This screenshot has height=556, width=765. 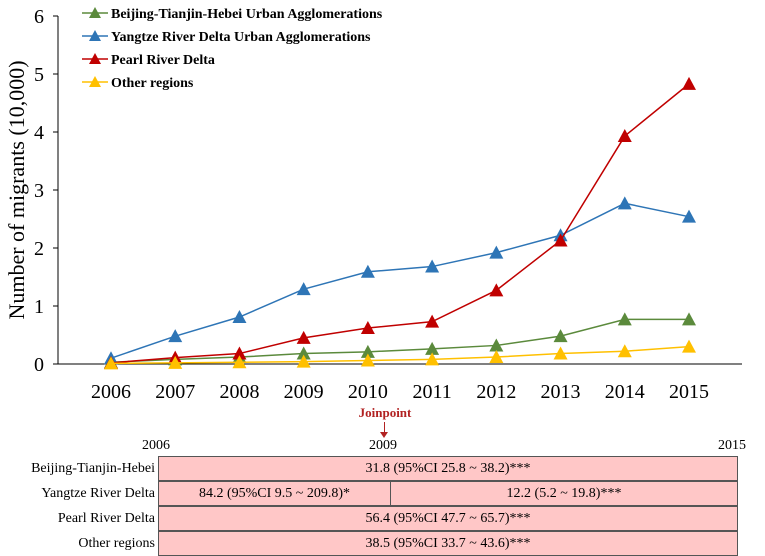 I want to click on y-tick-label: 1, so click(x=39, y=307).